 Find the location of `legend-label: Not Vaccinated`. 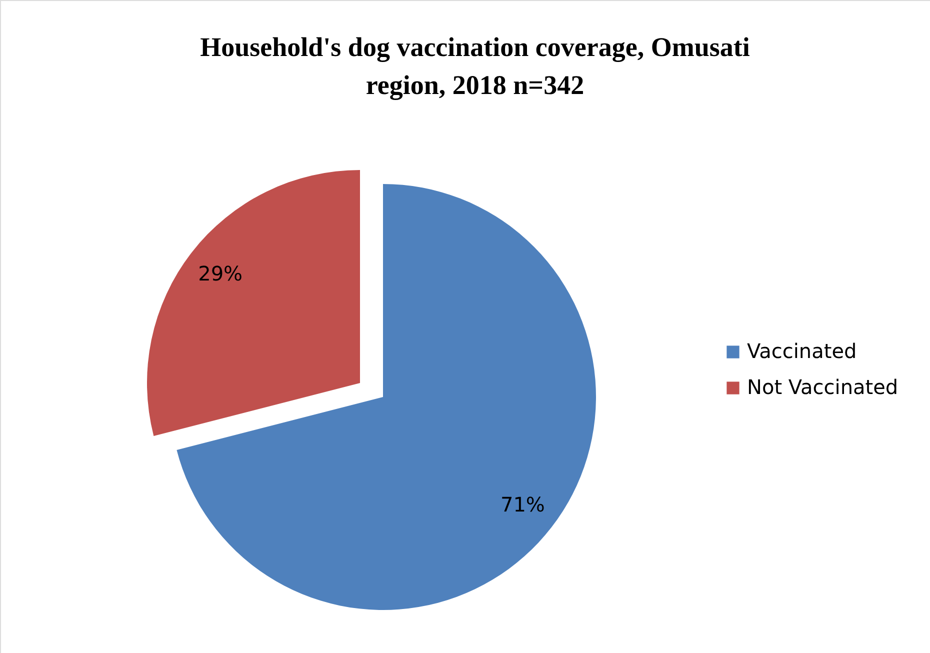

legend-label: Not Vaccinated is located at coordinates (822, 387).